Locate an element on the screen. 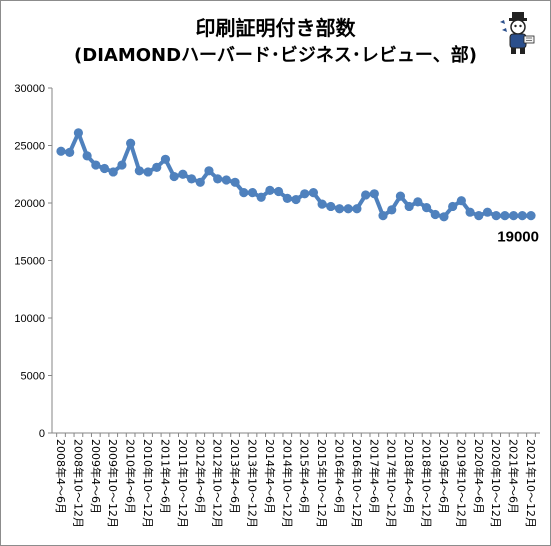  x-tick-label: 2010年4～6月 is located at coordinates (131, 476).